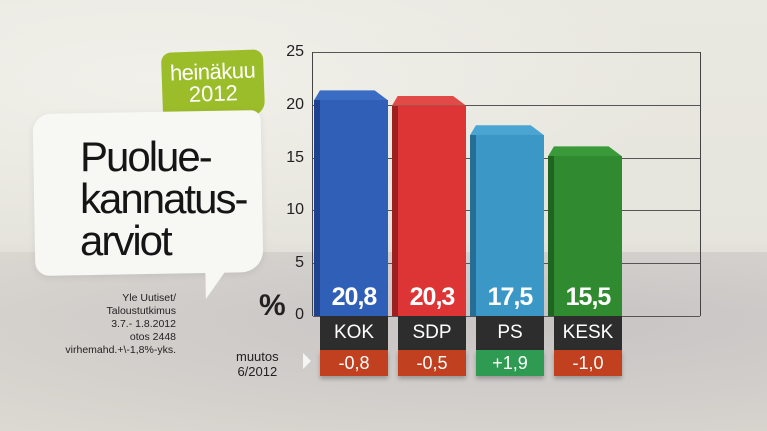  I want to click on title-line: arviot, so click(126, 240).